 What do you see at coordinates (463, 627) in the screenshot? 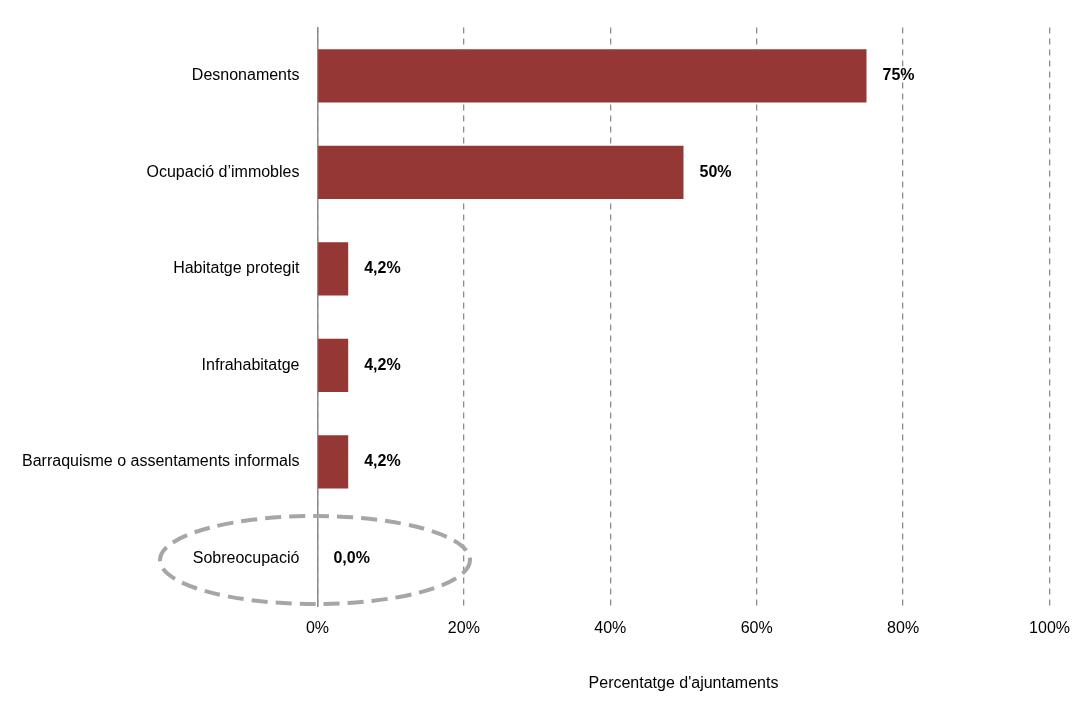
I see `x-tick-label: 20%` at bounding box center [463, 627].